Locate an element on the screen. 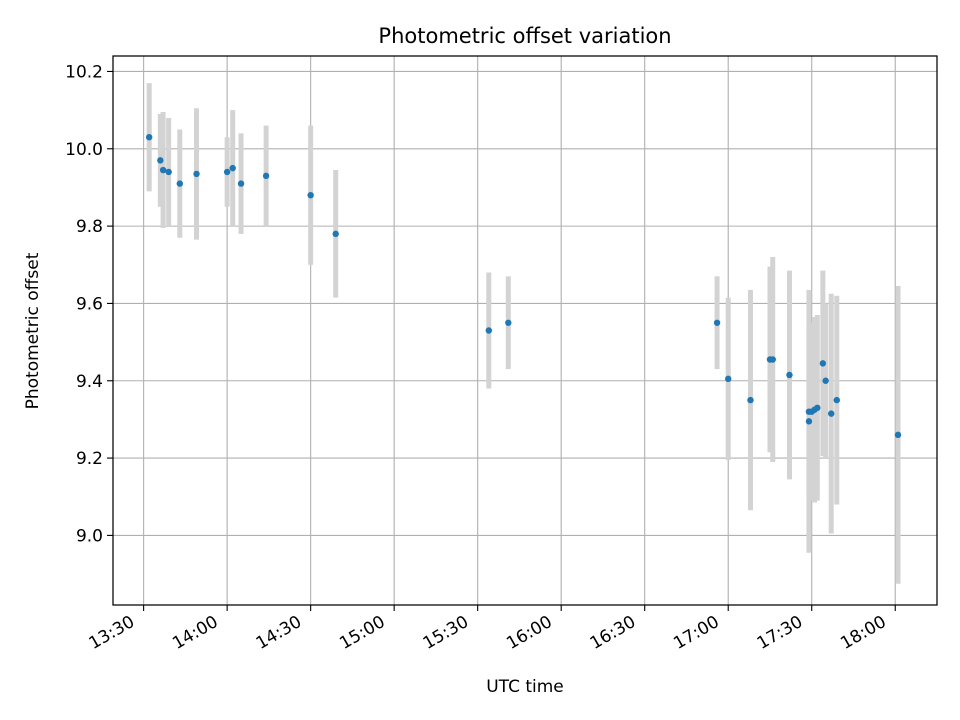 This screenshot has width=960, height=720. y-tick-label: 9.6 is located at coordinates (89, 304).